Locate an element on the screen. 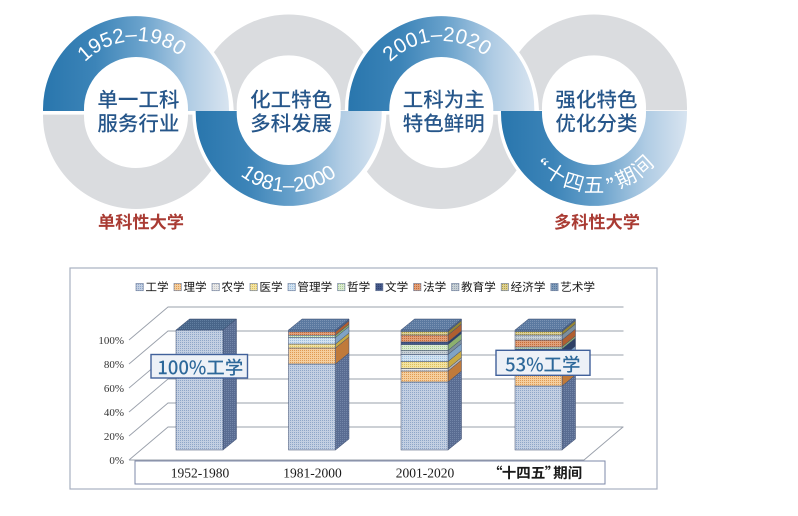 This screenshot has height=516, width=798. svg-text: 20% is located at coordinates (114, 437).